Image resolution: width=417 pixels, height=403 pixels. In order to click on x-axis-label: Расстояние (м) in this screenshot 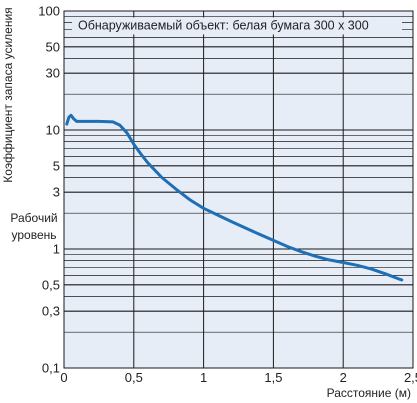, I will do `click(369, 393)`.